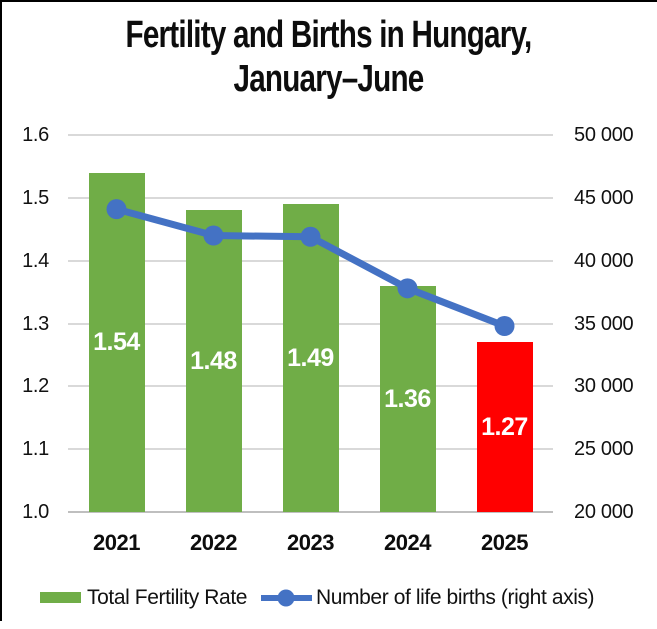 This screenshot has height=629, width=657. What do you see at coordinates (407, 398) in the screenshot?
I see `bar-label-2024: 1.36` at bounding box center [407, 398].